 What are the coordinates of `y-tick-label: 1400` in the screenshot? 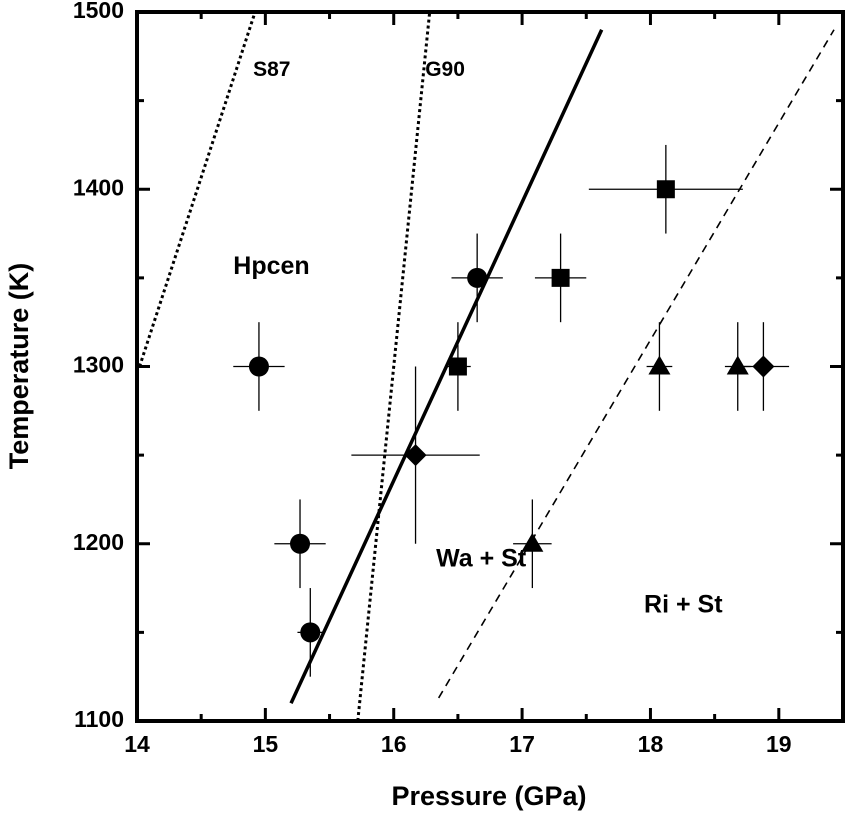 It's located at (98, 187).